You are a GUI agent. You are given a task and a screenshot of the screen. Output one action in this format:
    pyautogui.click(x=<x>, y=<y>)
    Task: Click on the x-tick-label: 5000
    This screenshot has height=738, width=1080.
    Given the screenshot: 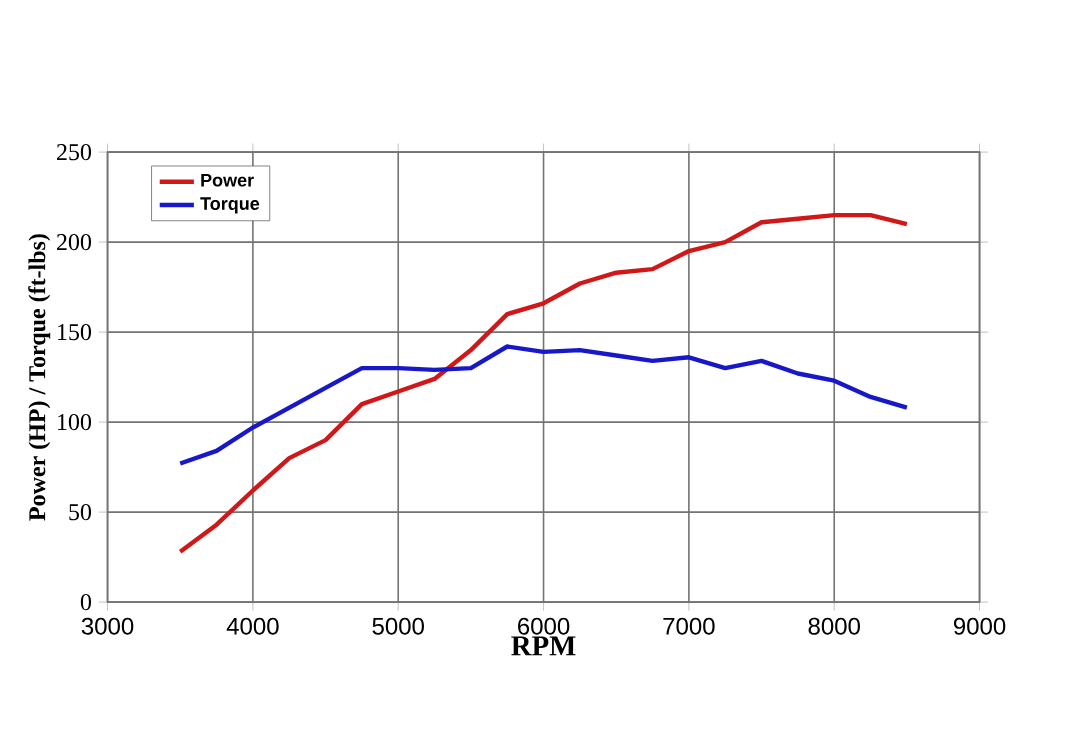 What is the action you would take?
    pyautogui.click(x=398, y=626)
    